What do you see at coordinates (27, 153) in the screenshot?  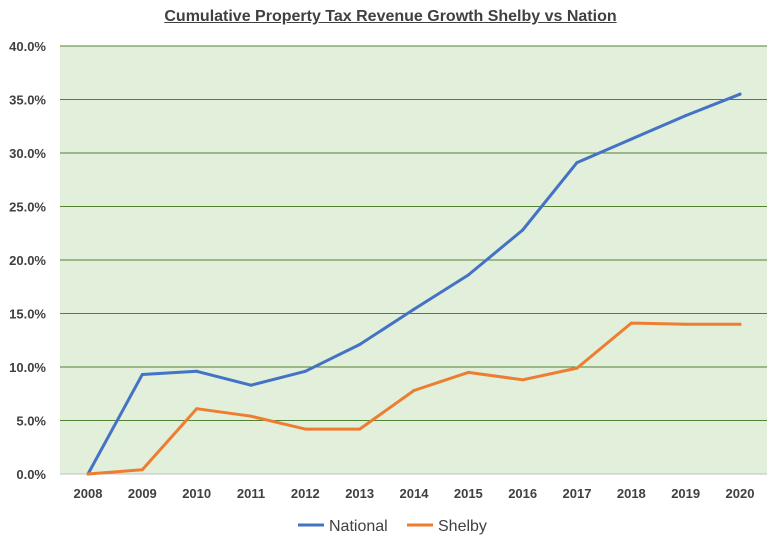 I see `y-tick-label: 30.0%` at bounding box center [27, 153].